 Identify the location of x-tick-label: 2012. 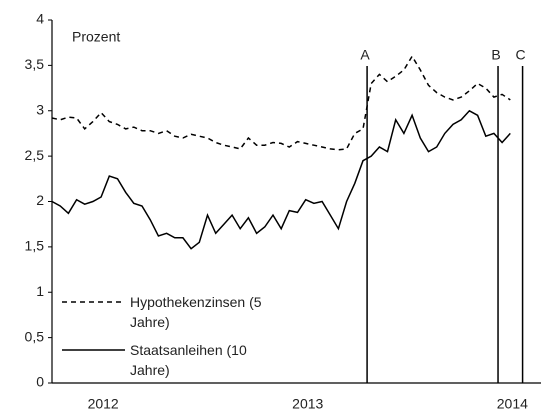
(103, 404).